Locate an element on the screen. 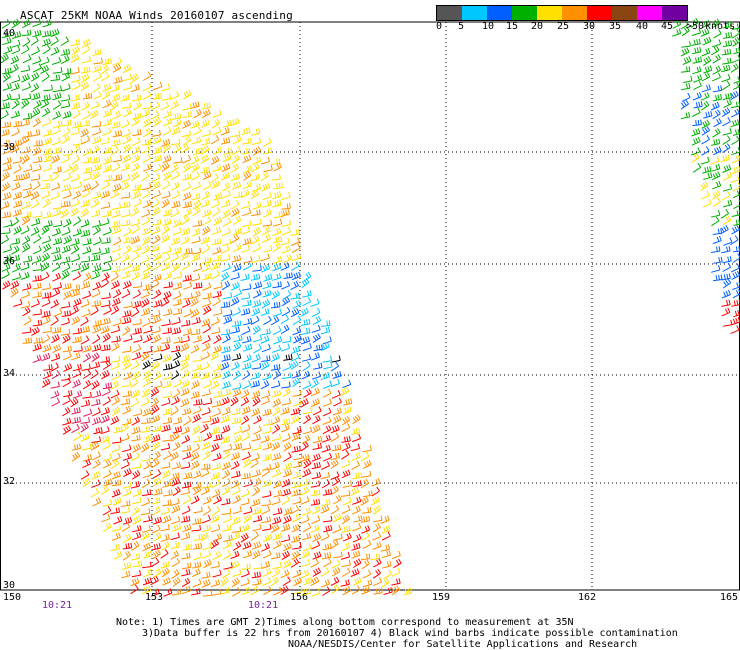  legend-label-10: 10 is located at coordinates (488, 26).